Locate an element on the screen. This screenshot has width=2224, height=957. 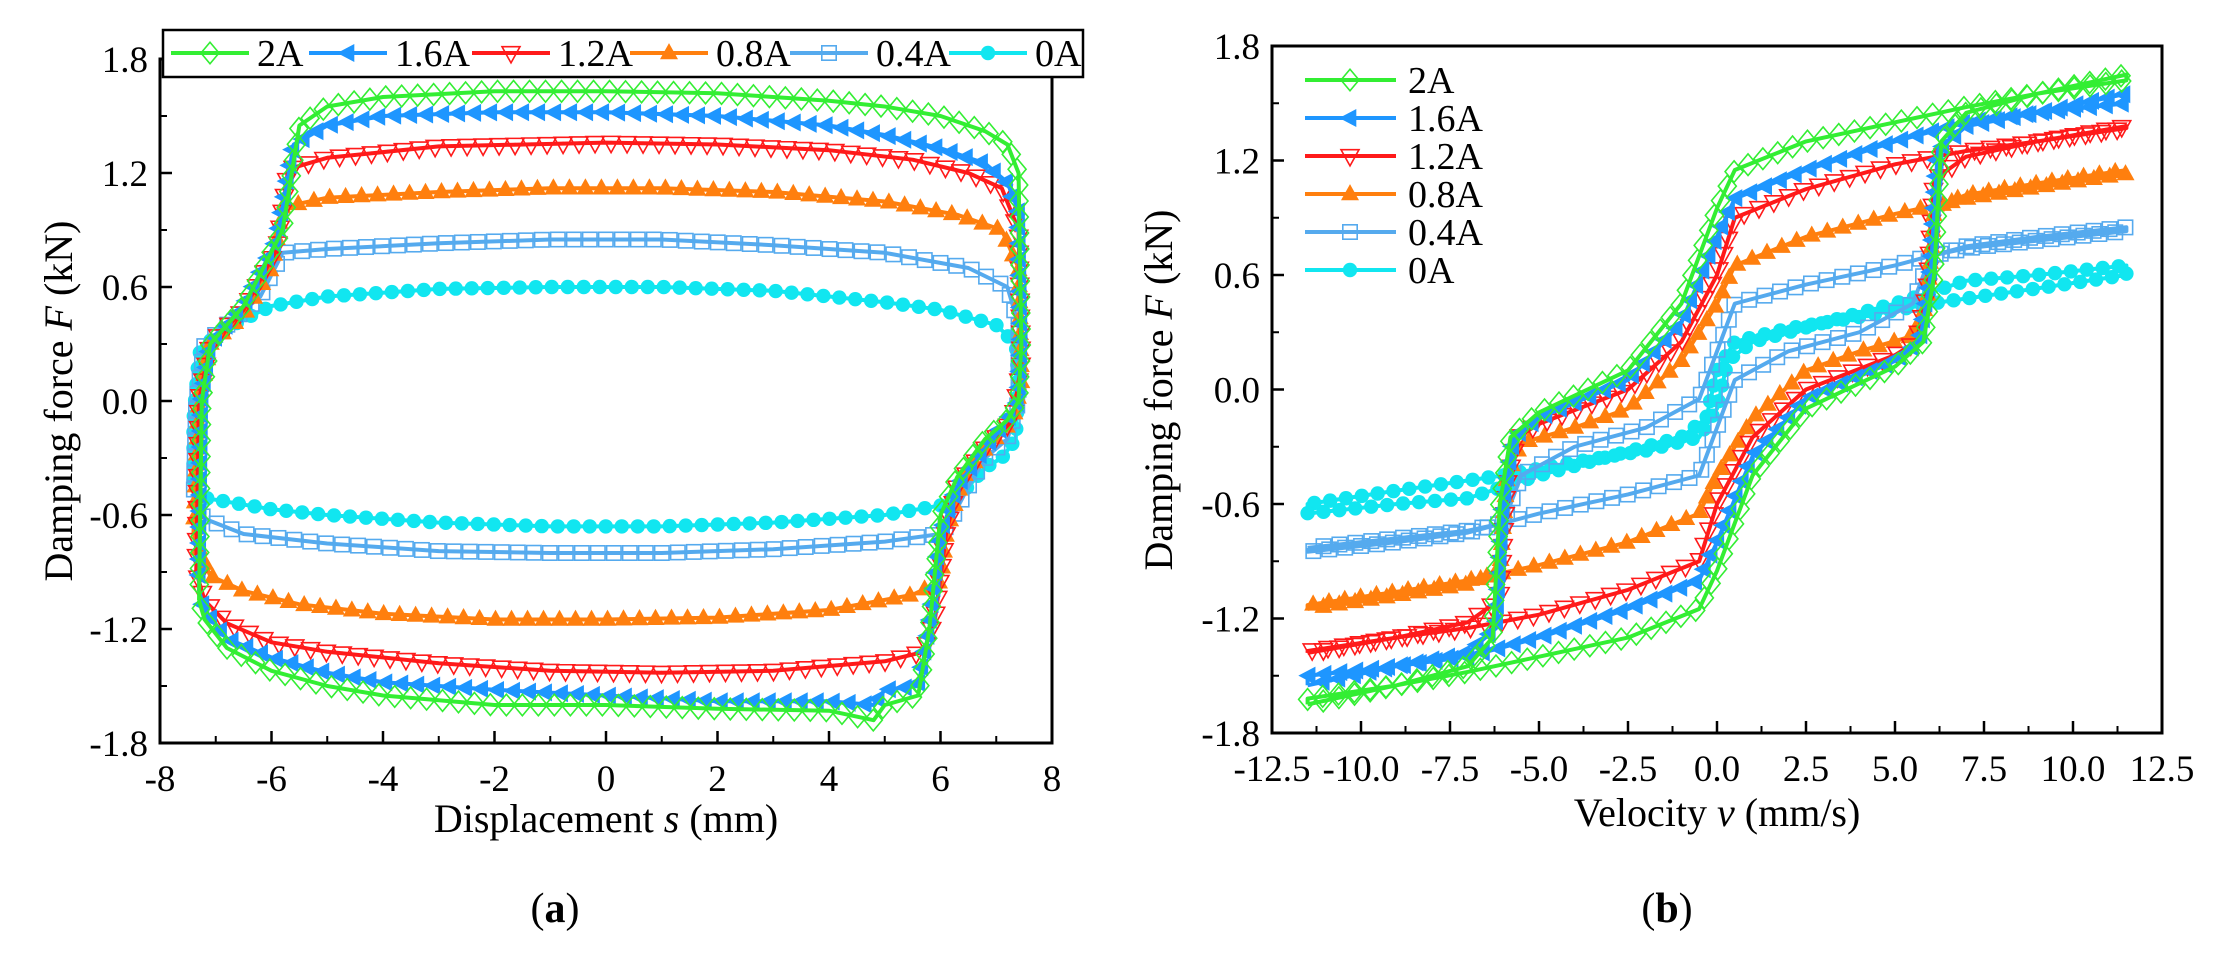
caption-paren: ) is located at coordinates (1686, 909).